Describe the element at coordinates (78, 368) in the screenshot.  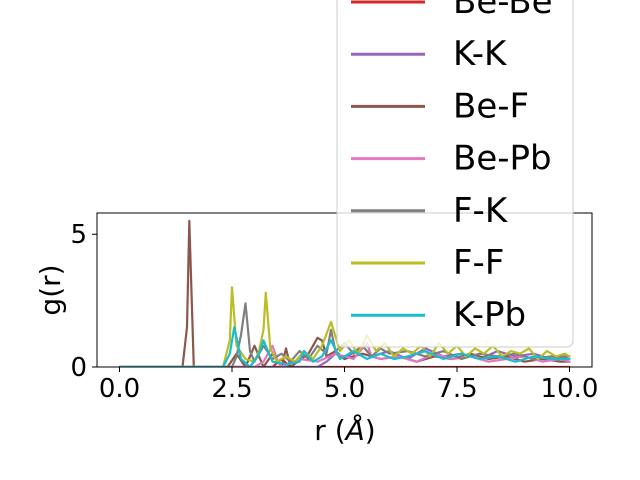
I see `y-tick-label: 0` at that location.